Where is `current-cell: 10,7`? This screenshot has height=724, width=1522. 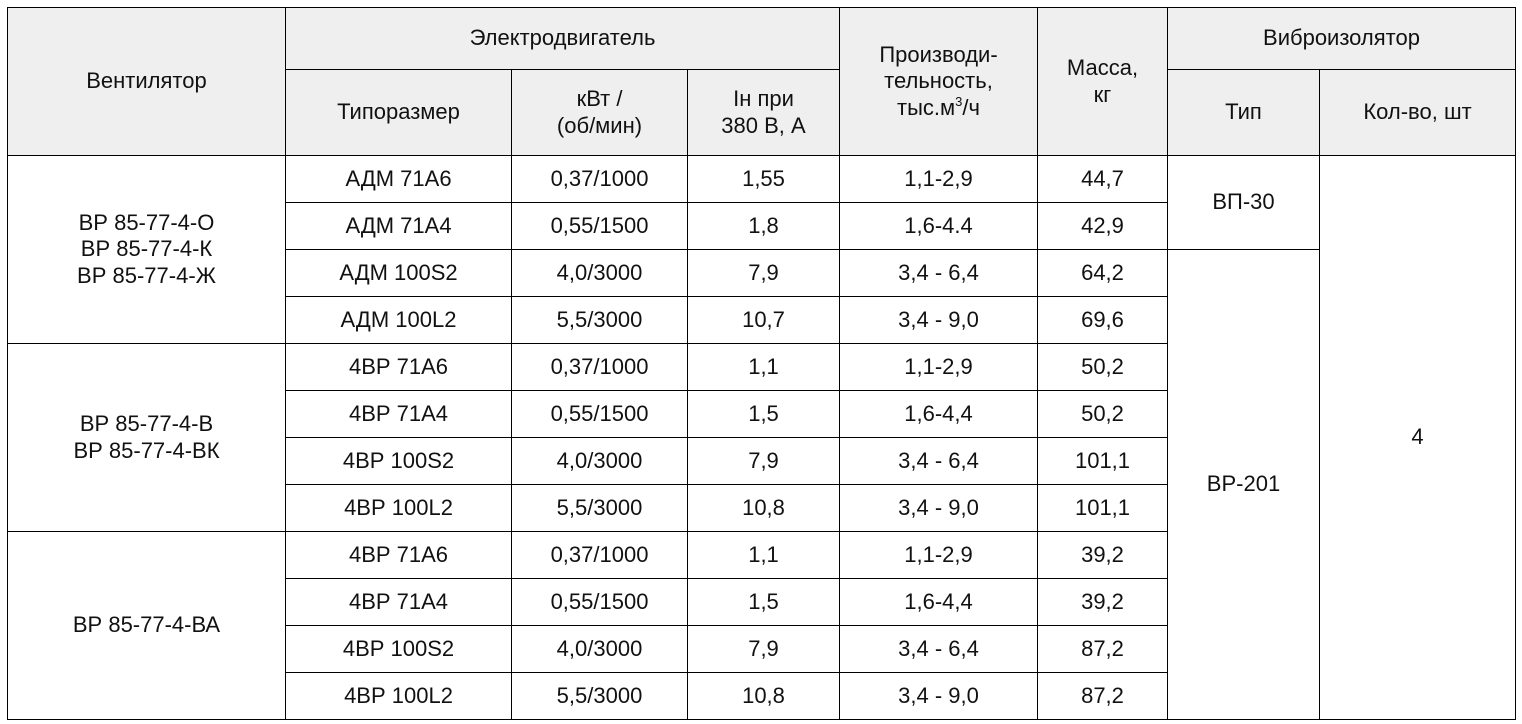 current-cell: 10,7 is located at coordinates (763, 320).